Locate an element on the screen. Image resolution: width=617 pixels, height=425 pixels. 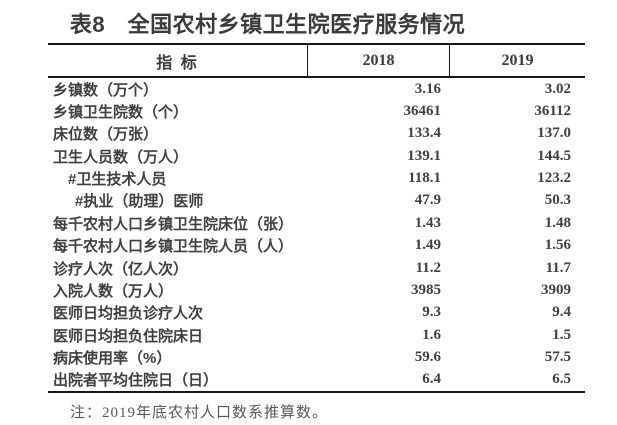
row-value-2018: 3985 is located at coordinates (426, 289).